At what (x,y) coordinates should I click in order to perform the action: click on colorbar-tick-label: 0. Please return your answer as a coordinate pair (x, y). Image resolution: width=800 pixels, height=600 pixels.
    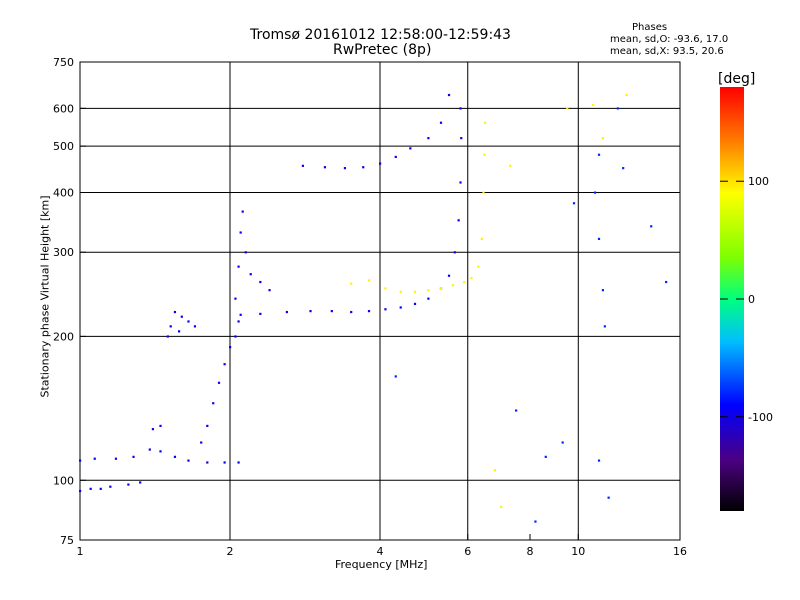
    Looking at the image, I should click on (751, 299).